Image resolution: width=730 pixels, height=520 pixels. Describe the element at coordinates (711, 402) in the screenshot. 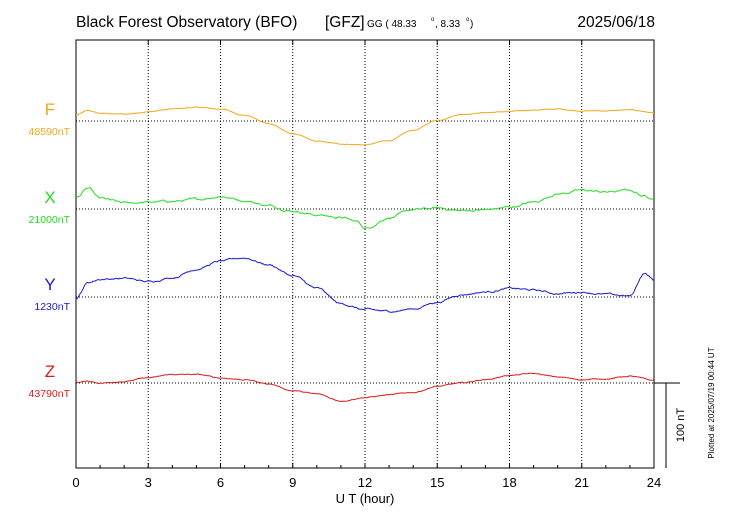

I see `plotted-at-note: Plotted at 2025/07/19 00:44 UT` at that location.